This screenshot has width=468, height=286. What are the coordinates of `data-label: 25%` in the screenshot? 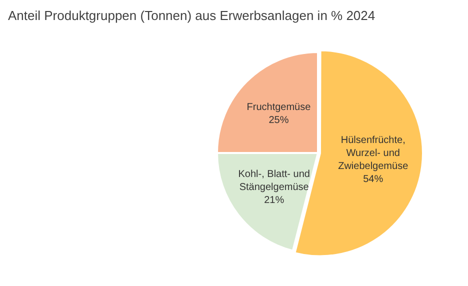 It's located at (278, 120).